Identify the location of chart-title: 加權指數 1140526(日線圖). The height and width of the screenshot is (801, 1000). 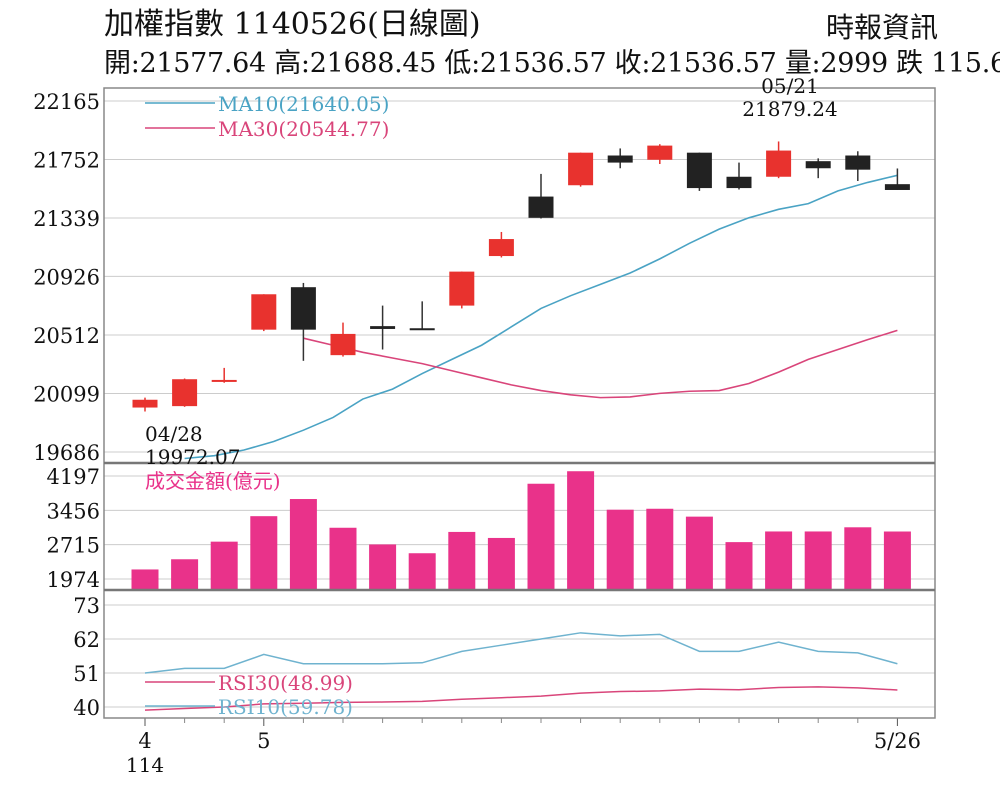
(292, 24).